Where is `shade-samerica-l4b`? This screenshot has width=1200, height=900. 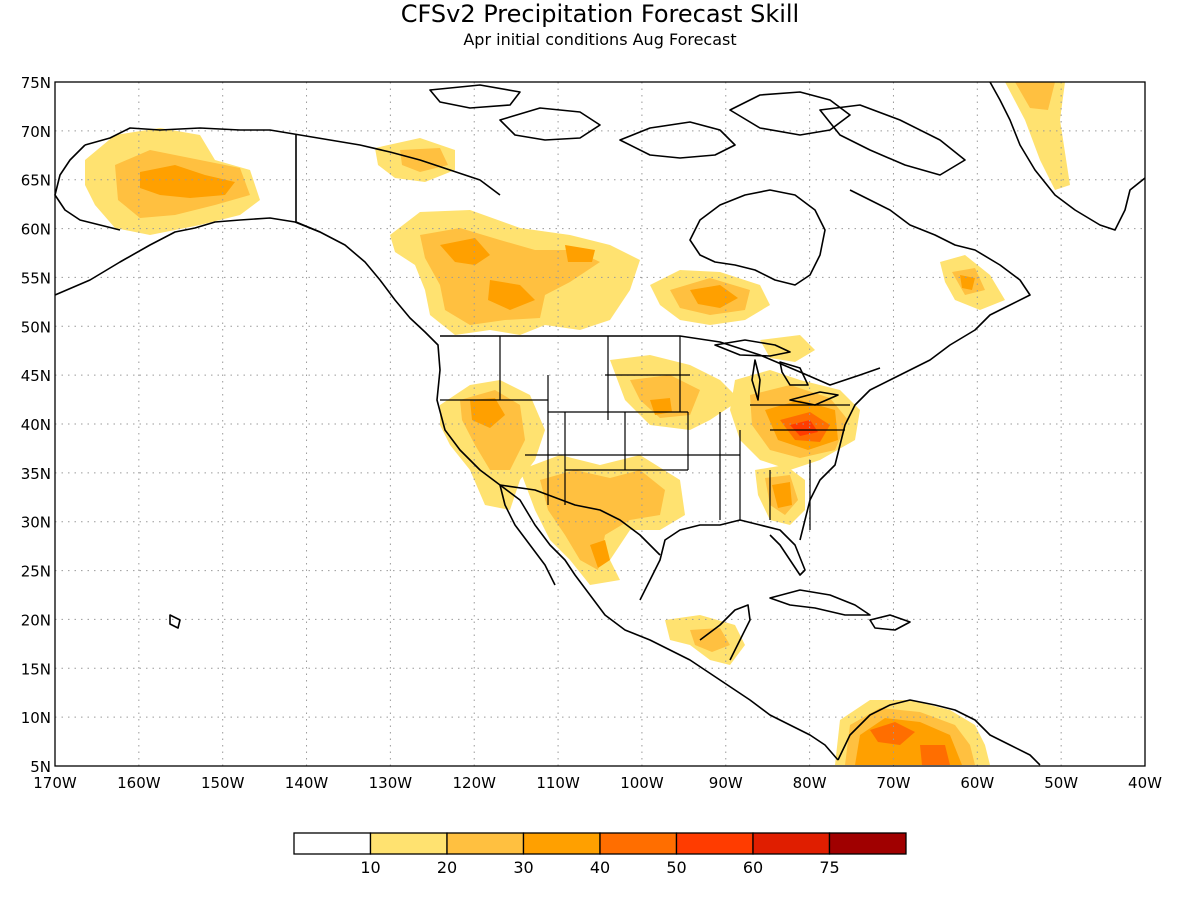
shade-samerica-l4b is located at coordinates (935, 755).